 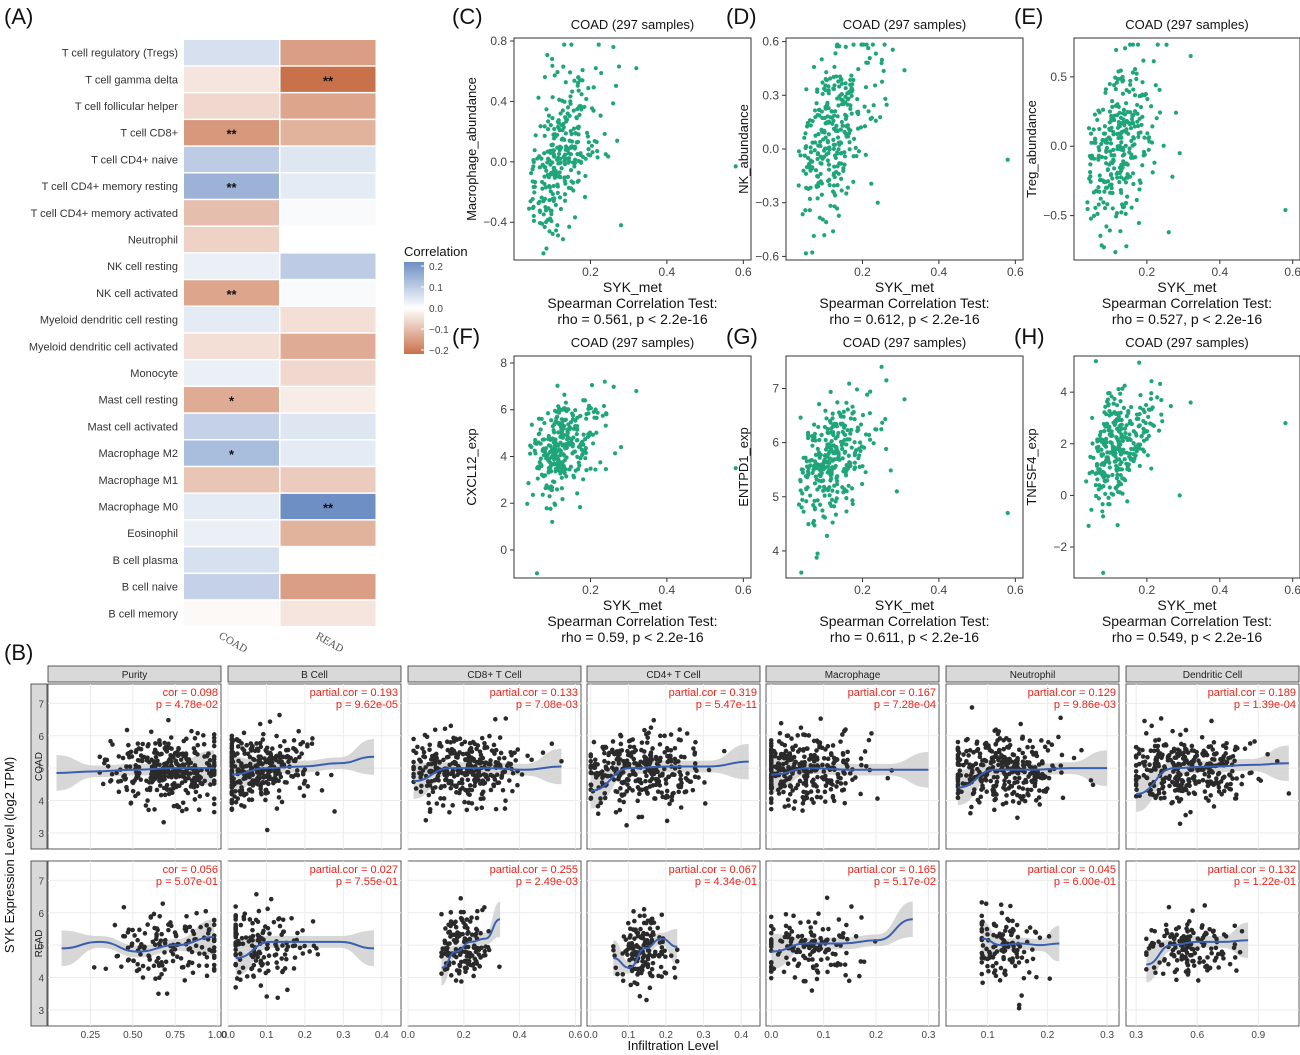 I want to click on trend-line, so click(x=669, y=776).